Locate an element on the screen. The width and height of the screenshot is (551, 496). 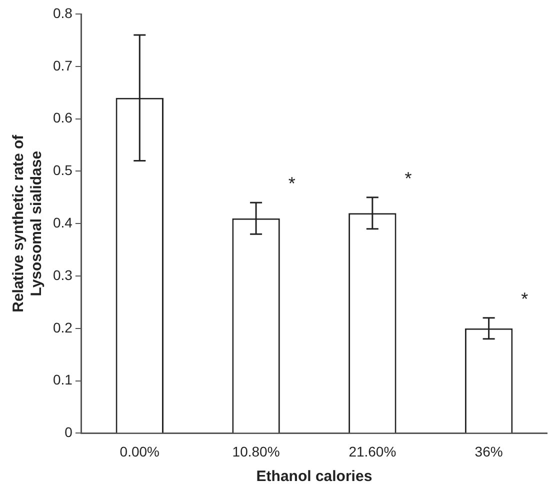
y-tick-label: 0 is located at coordinates (68, 432).